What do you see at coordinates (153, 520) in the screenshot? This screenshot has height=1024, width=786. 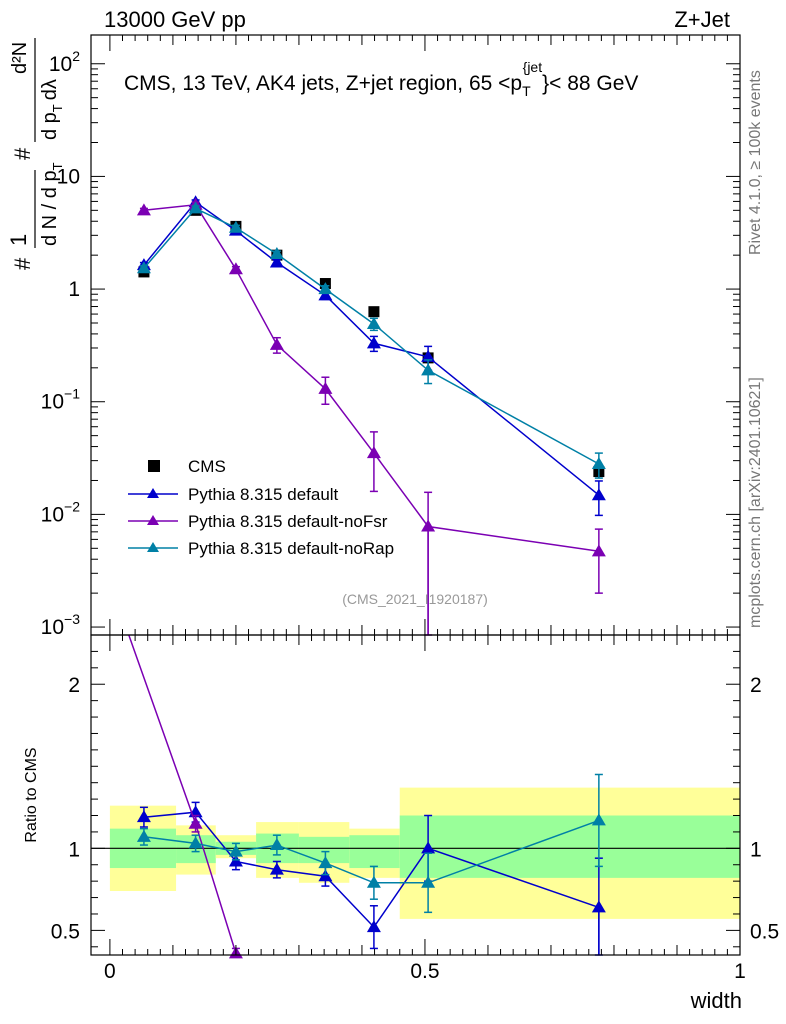 I see `legend-marker-nofsr` at bounding box center [153, 520].